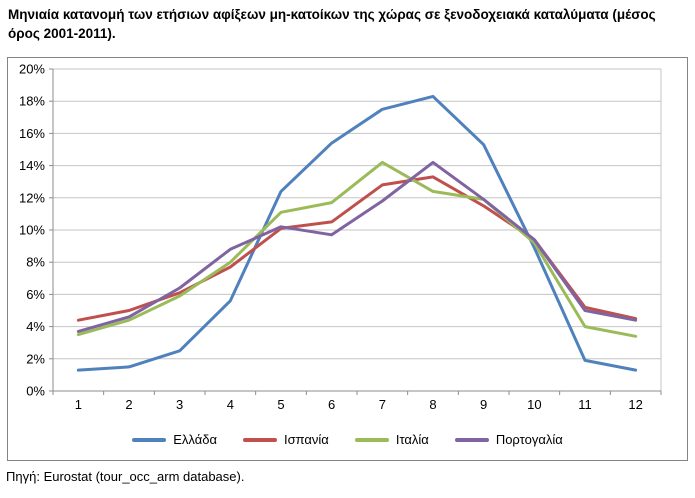 This screenshot has height=498, width=695. Describe the element at coordinates (32, 165) in the screenshot. I see `y-axis-label-14: 14%` at that location.